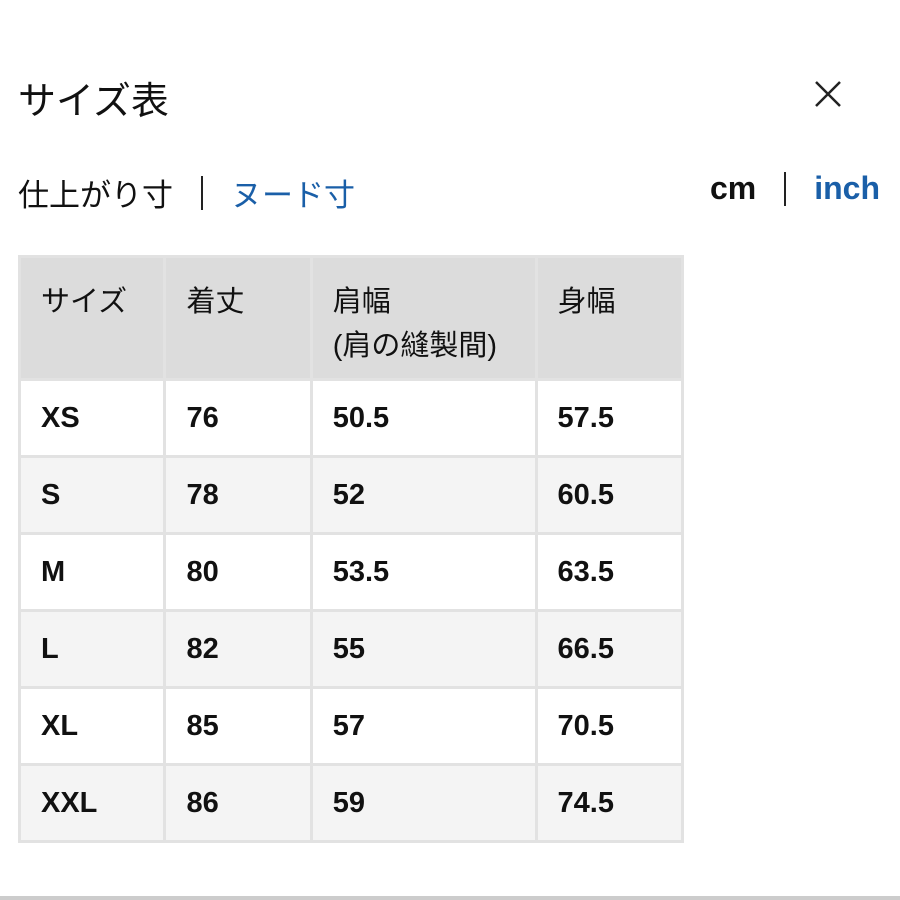 This screenshot has width=900, height=900. I want to click on page-title: サイズ表, so click(93, 102).